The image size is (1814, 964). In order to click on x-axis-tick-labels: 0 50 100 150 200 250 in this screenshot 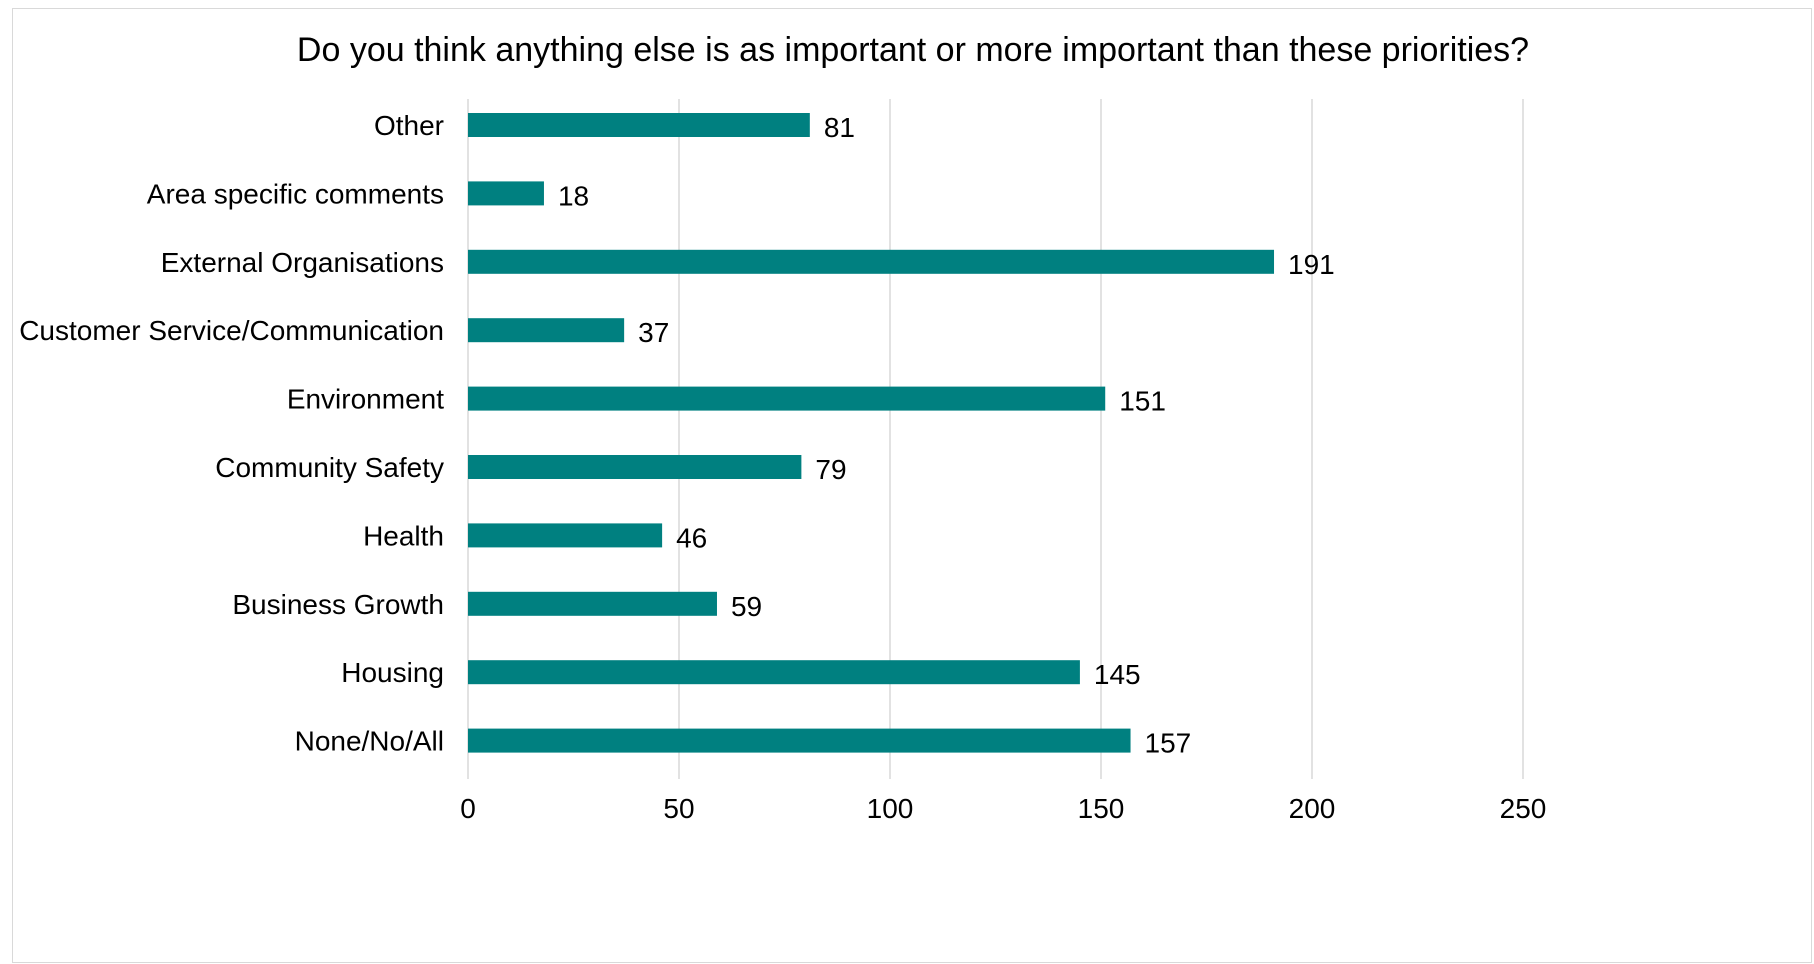, I will do `click(1003, 808)`.